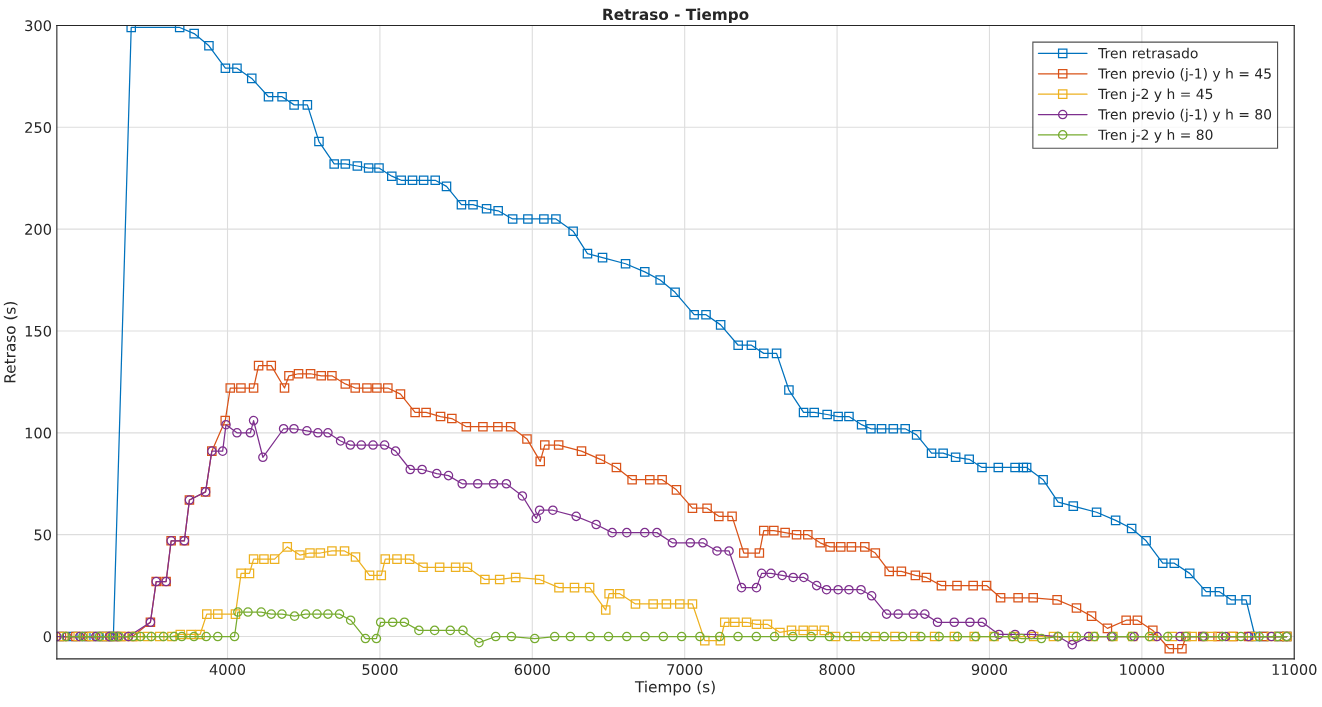 The image size is (1322, 707). I want to click on y-tick-label: 0, so click(47, 637).